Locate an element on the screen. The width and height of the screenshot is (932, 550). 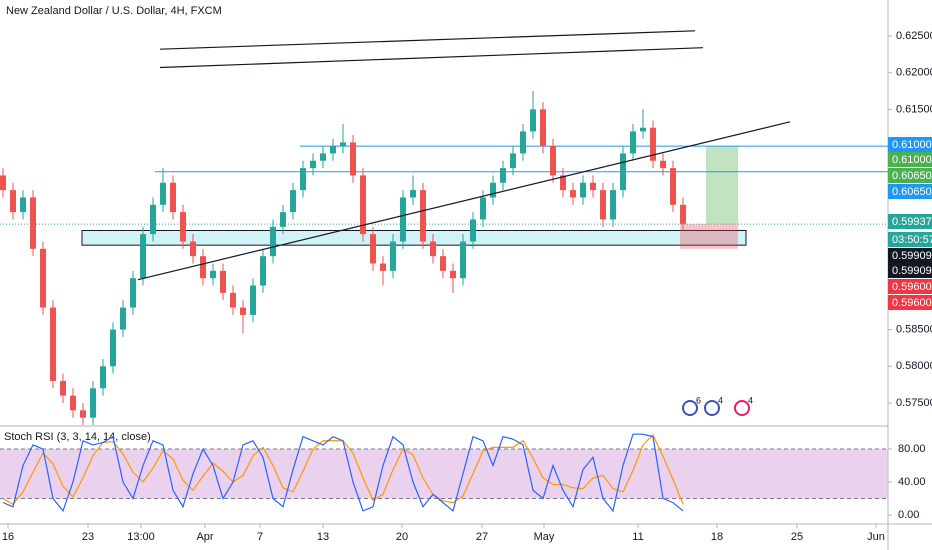
y-tick-label: 0.57500 is located at coordinates (914, 403).